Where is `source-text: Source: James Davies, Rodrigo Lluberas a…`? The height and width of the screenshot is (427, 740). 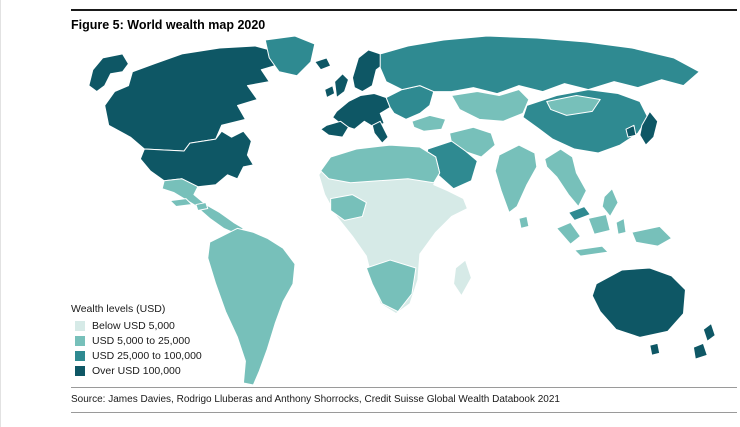 source-text: Source: James Davies, Rodrigo Lluberas a… is located at coordinates (315, 399).